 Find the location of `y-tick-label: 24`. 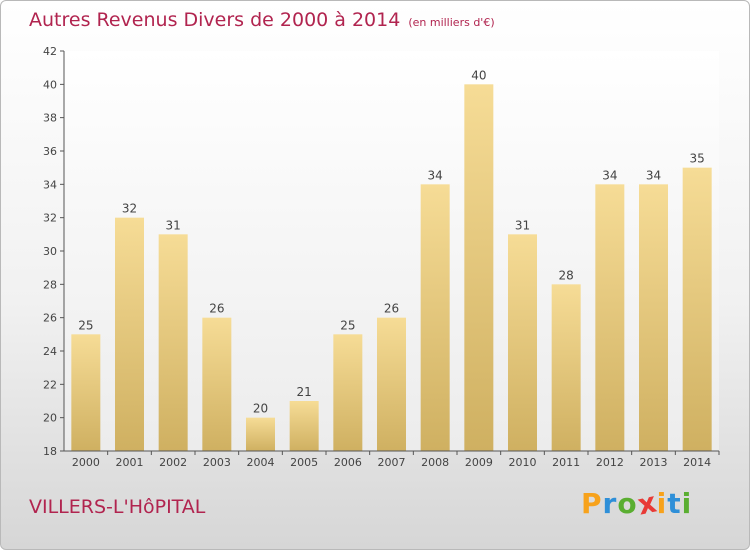

y-tick-label: 24 is located at coordinates (50, 351).